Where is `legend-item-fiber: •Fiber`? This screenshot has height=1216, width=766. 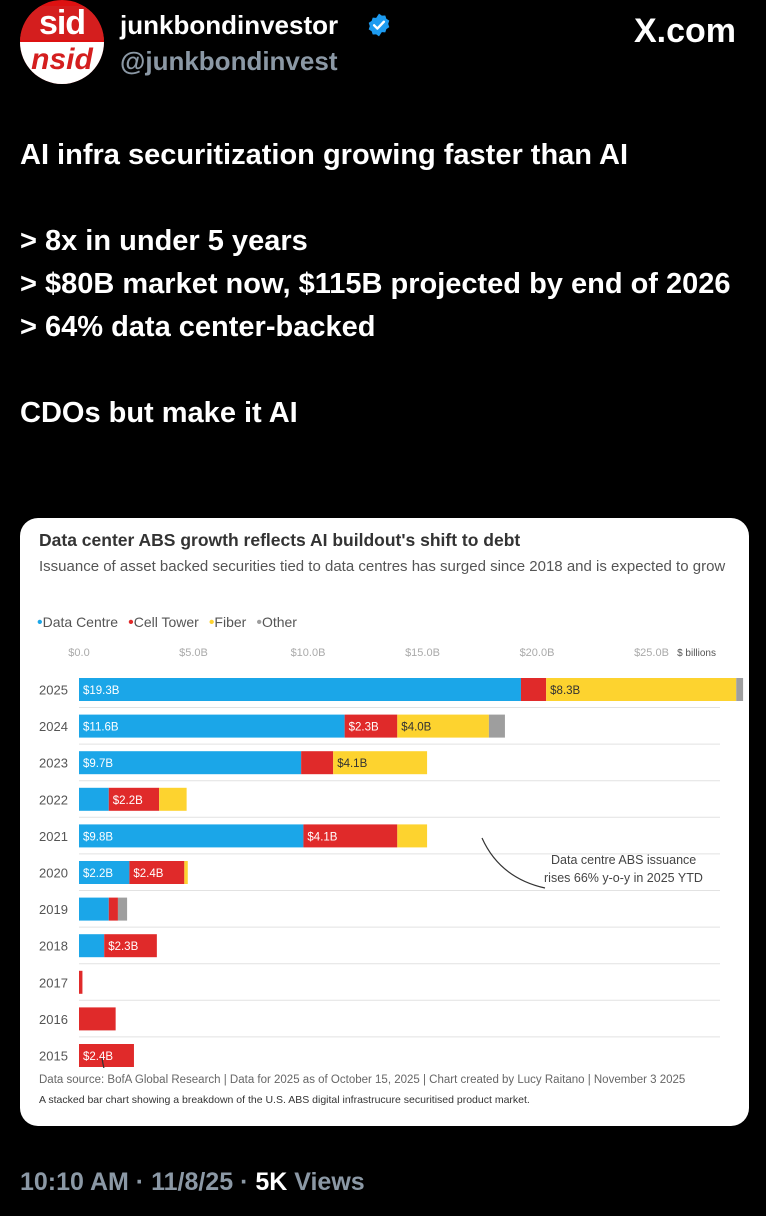 legend-item-fiber: •Fiber is located at coordinates (227, 622).